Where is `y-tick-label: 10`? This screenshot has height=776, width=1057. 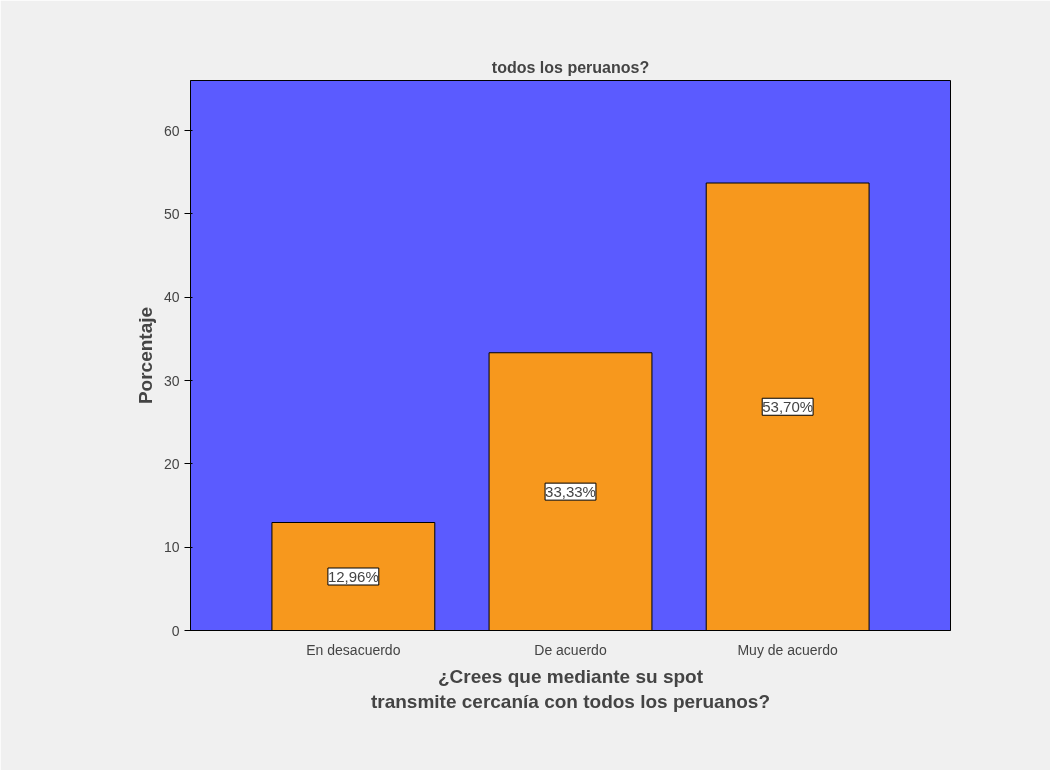 y-tick-label: 10 is located at coordinates (171, 547).